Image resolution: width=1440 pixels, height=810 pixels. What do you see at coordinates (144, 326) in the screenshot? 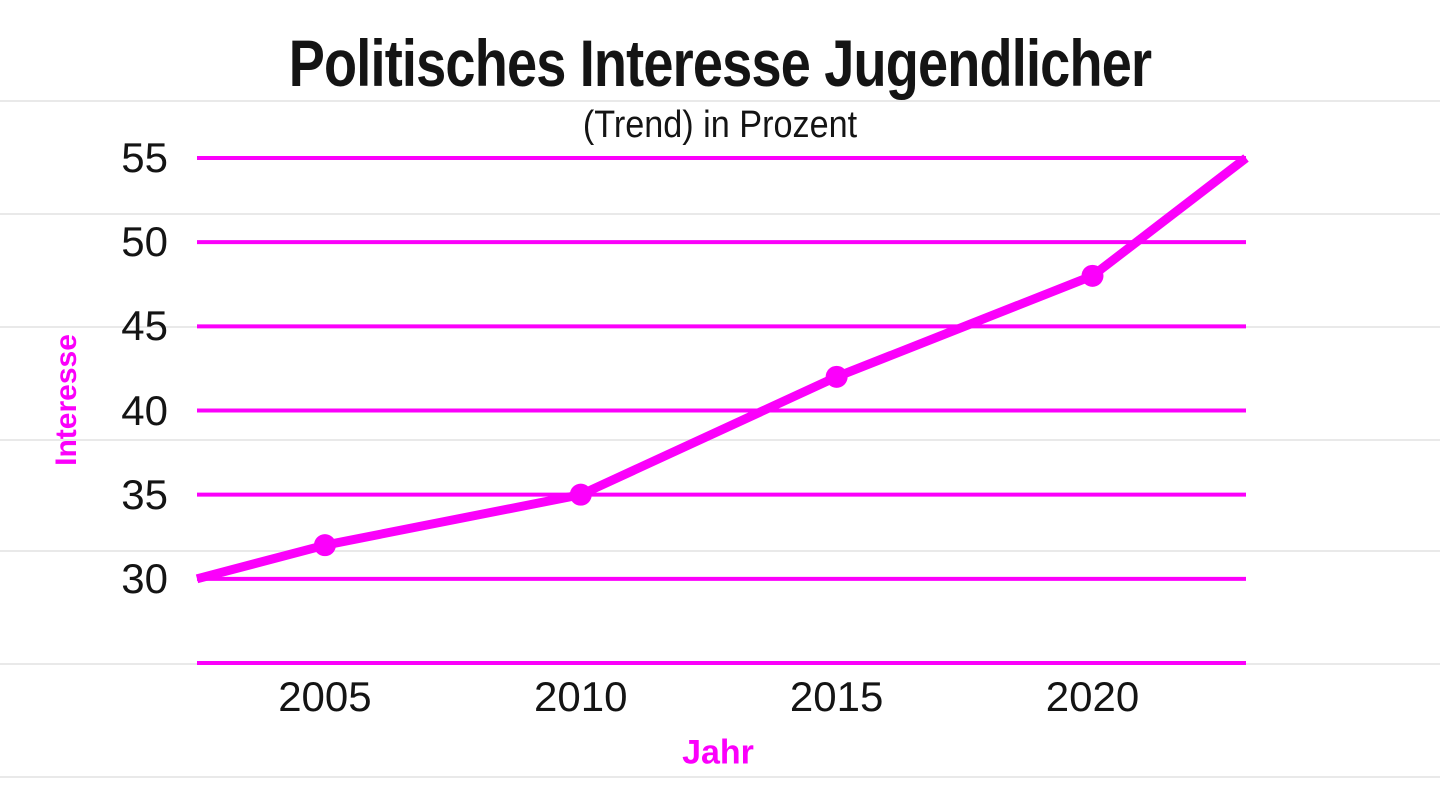
I see `y-tick-label-45: 45` at bounding box center [144, 326].